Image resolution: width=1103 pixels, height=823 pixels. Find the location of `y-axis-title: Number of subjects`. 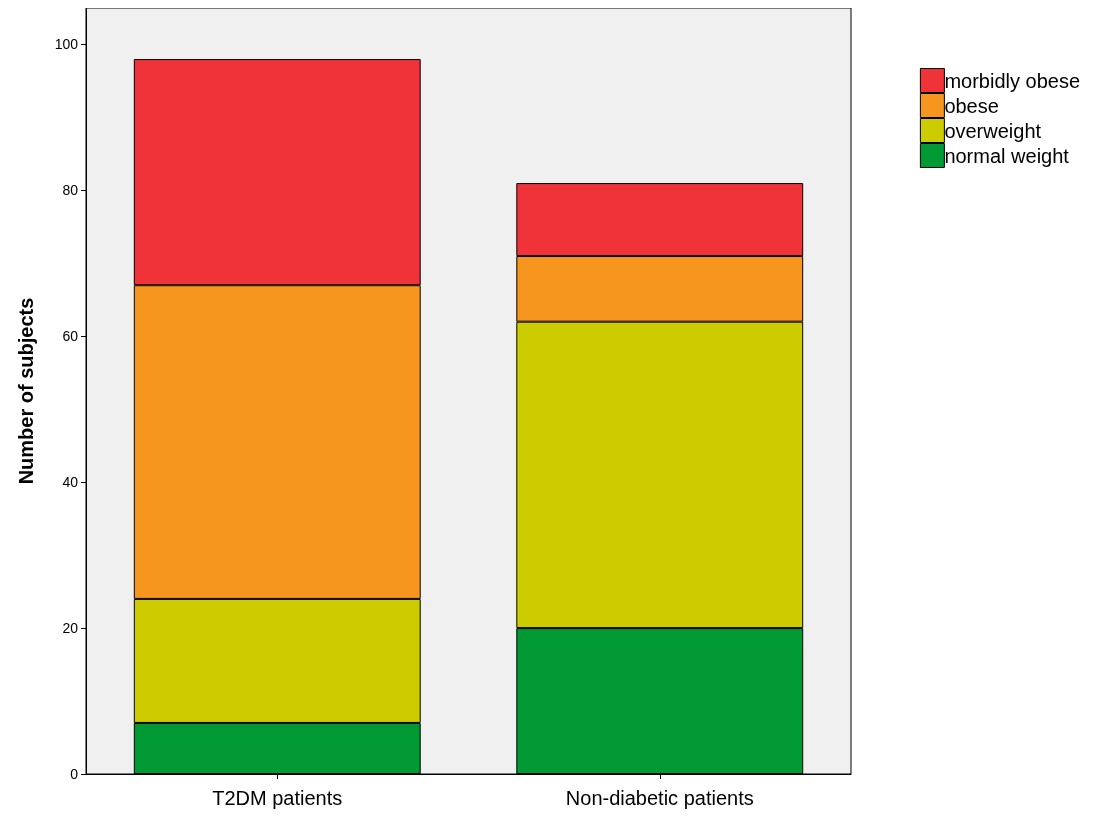

y-axis-title: Number of subjects is located at coordinates (26, 391).